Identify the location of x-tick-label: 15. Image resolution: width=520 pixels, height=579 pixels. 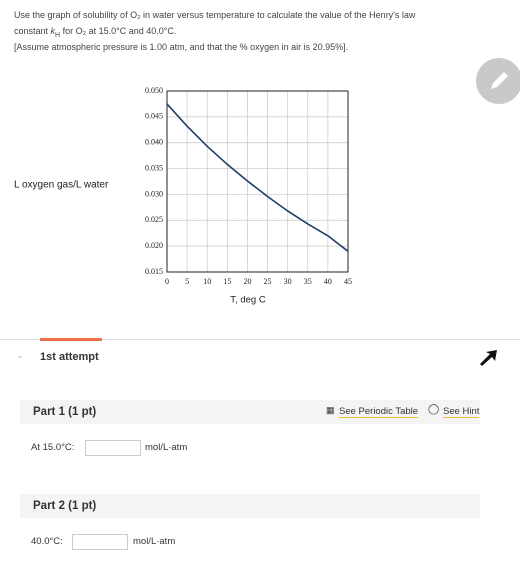
(227, 281).